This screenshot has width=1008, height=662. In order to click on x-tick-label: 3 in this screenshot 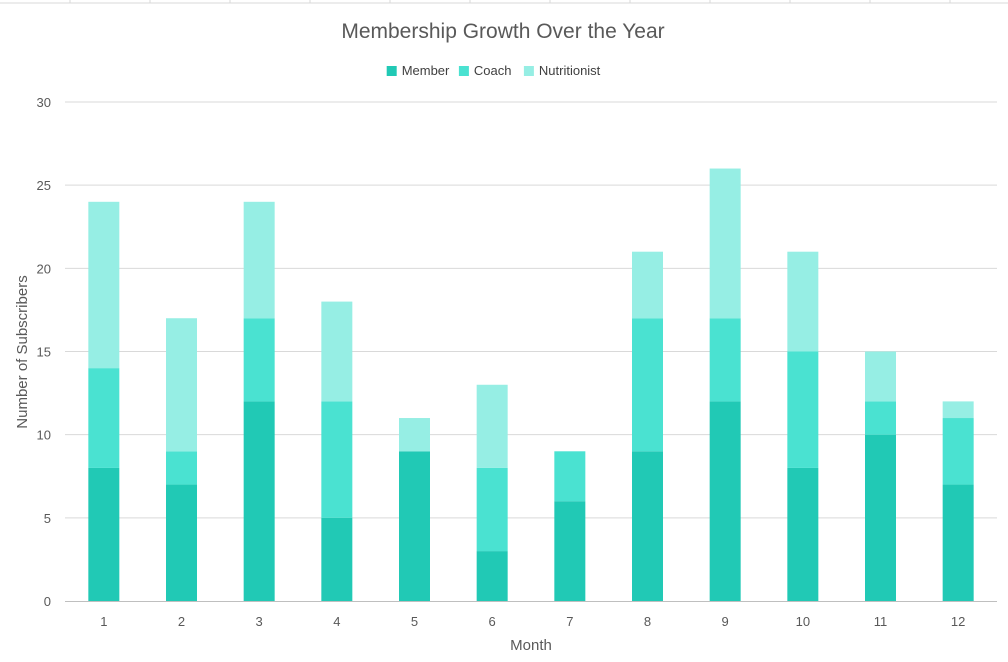, I will do `click(259, 621)`.